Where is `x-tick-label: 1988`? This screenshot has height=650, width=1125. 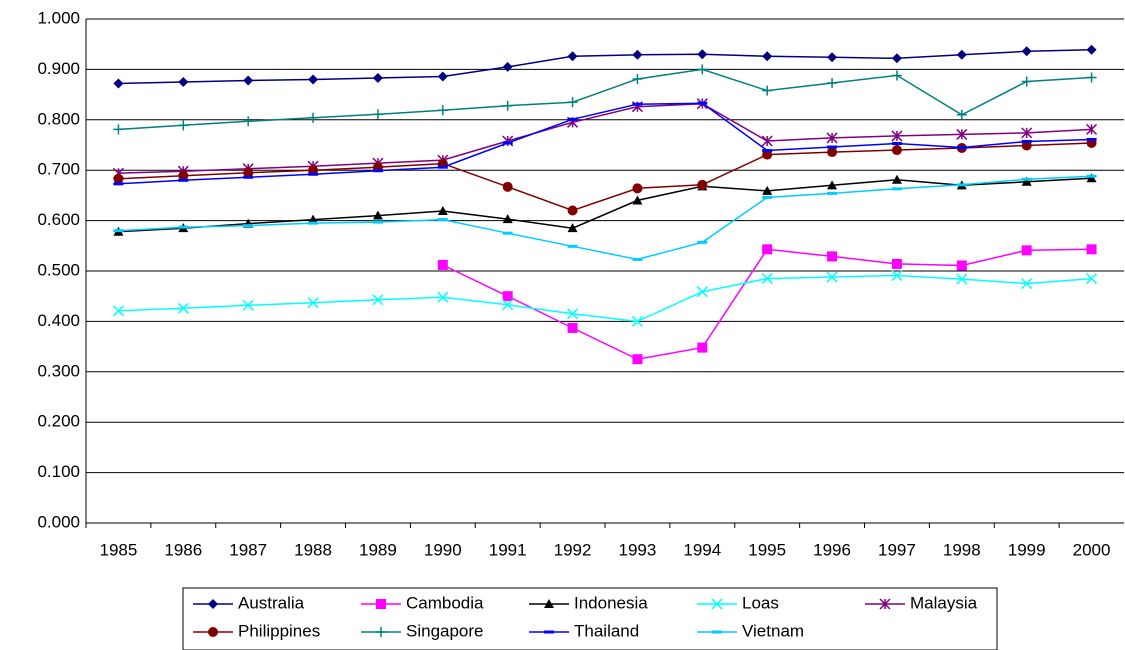 x-tick-label: 1988 is located at coordinates (313, 549).